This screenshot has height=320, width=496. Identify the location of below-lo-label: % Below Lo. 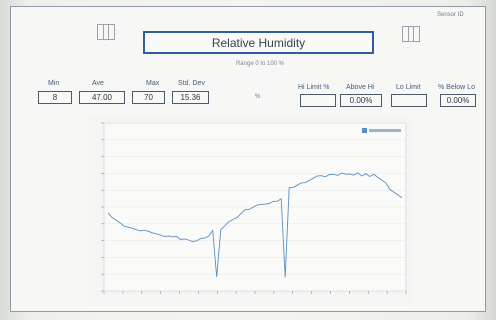
(456, 87).